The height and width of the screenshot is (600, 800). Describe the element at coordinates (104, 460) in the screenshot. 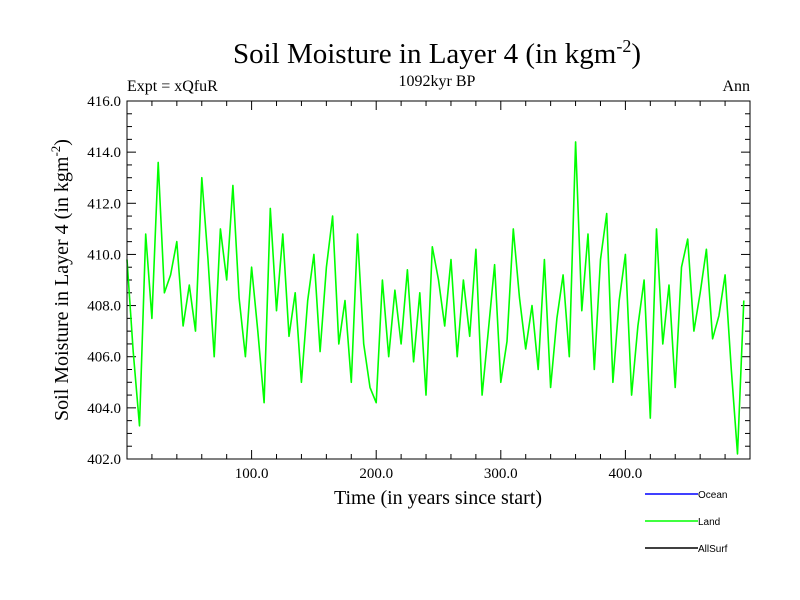

I see `y-tick-label: 402.0` at that location.